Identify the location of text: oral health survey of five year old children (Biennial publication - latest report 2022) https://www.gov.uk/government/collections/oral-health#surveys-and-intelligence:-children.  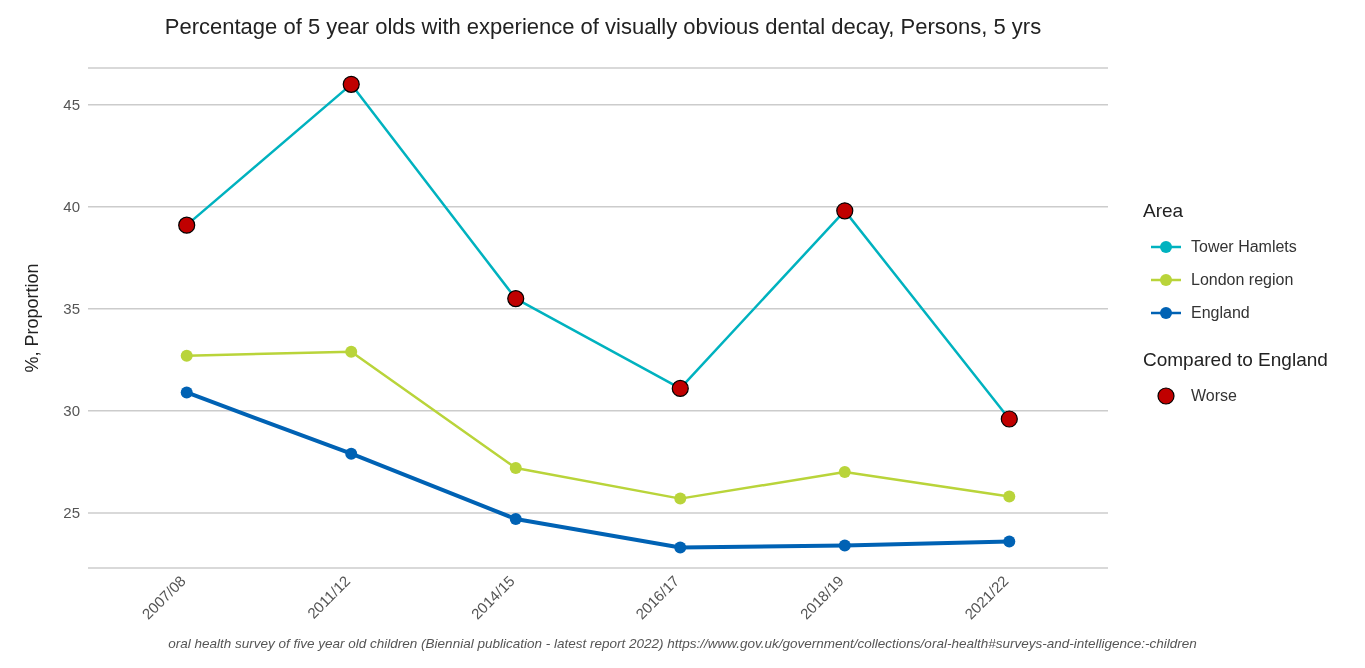
(682, 643).